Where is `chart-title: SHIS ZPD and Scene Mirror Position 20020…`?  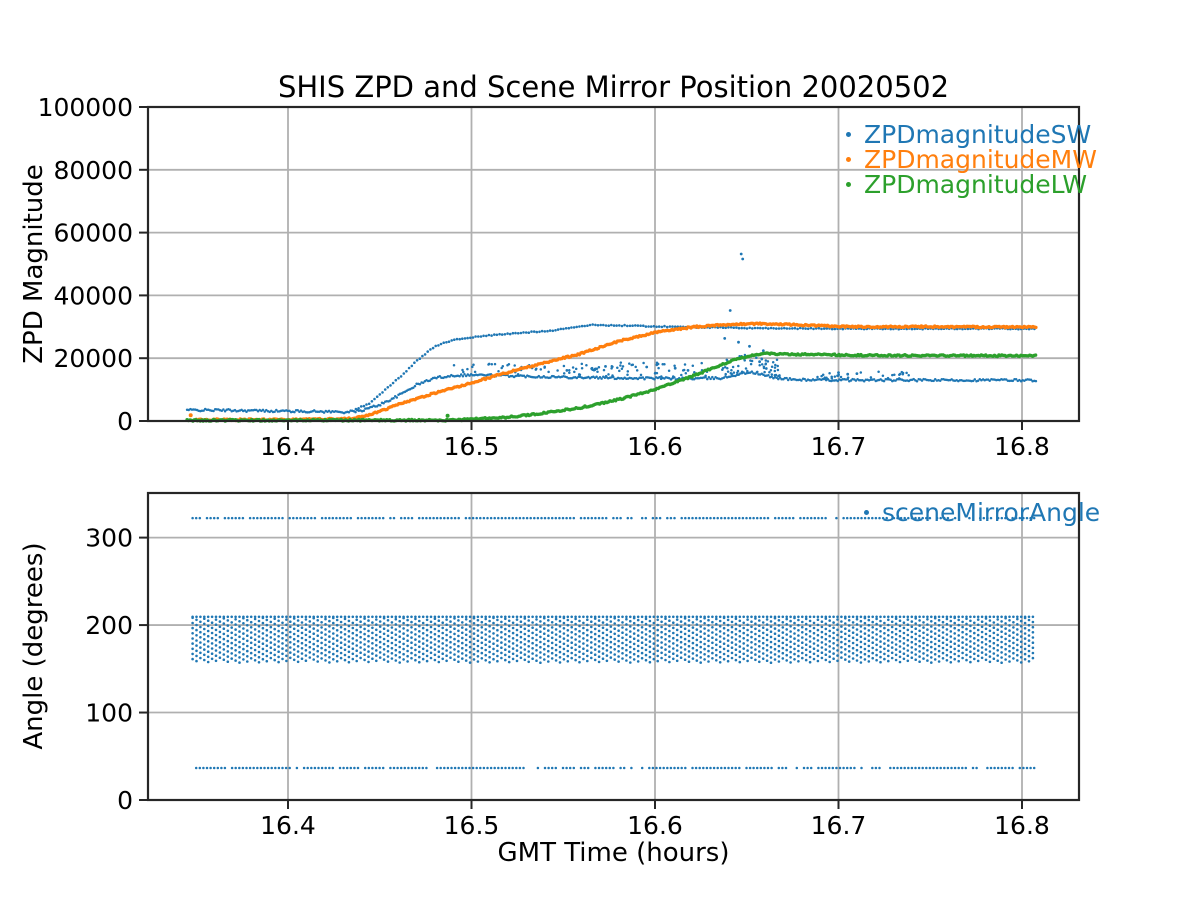
chart-title: SHIS ZPD and Scene Mirror Position 20020… is located at coordinates (613, 87).